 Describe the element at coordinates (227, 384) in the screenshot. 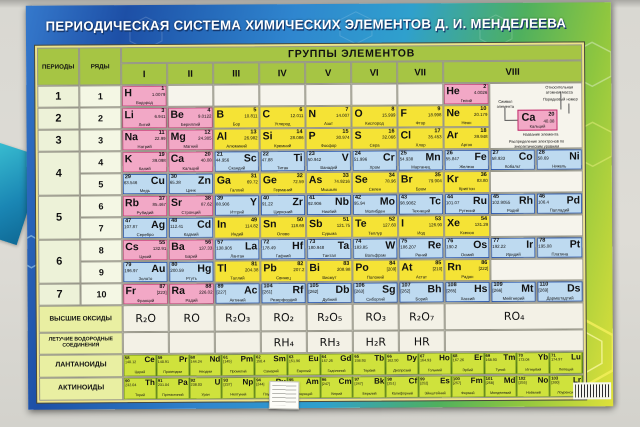

I see `atomic-mass: [237]` at that location.